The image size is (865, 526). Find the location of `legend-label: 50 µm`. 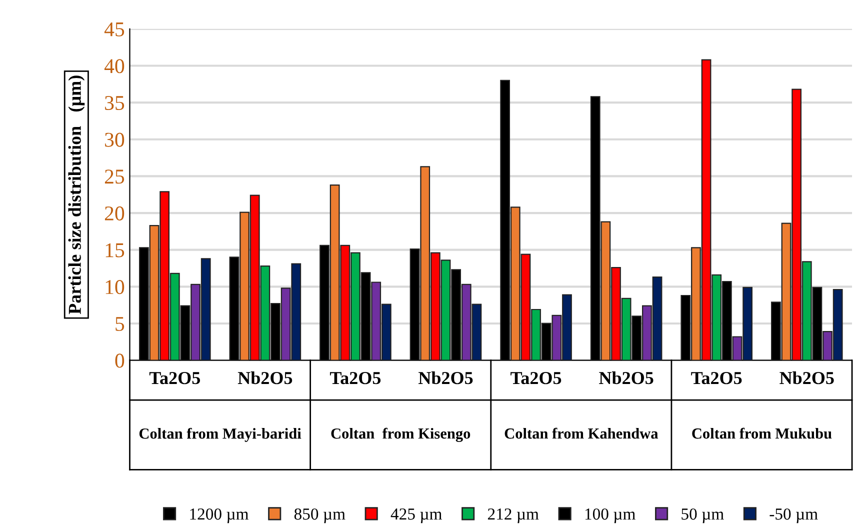

legend-label: 50 µm is located at coordinates (703, 516).